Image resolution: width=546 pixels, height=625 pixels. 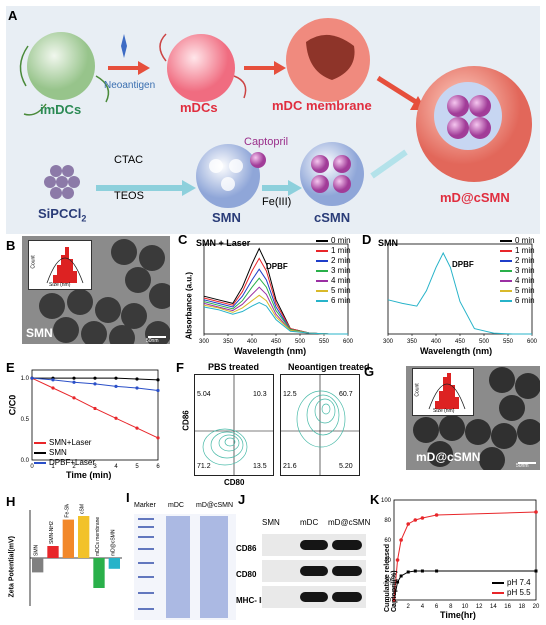 What do you see at coordinates (397, 90) in the screenshot?
I see `arrow-icon` at bounding box center [397, 90].